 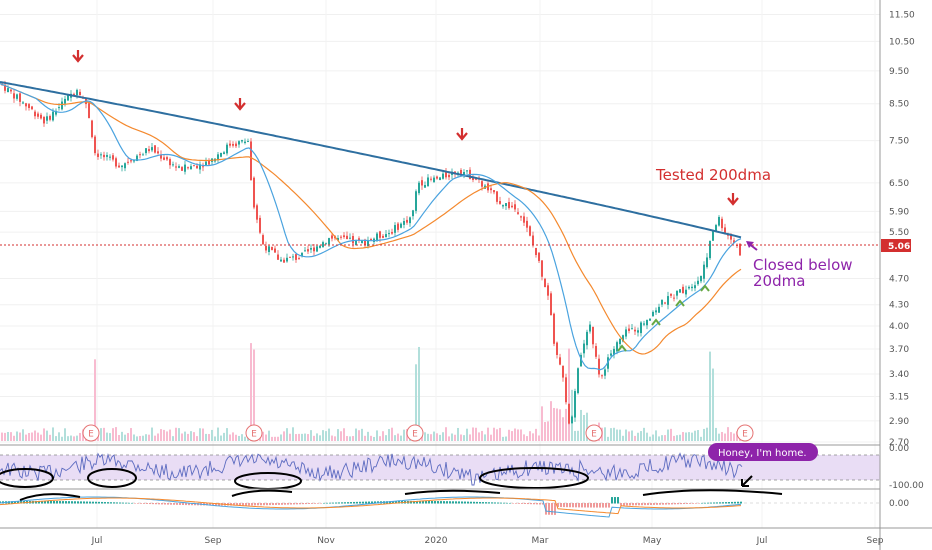 I want to click on volume-bars, so click(x=371, y=392).